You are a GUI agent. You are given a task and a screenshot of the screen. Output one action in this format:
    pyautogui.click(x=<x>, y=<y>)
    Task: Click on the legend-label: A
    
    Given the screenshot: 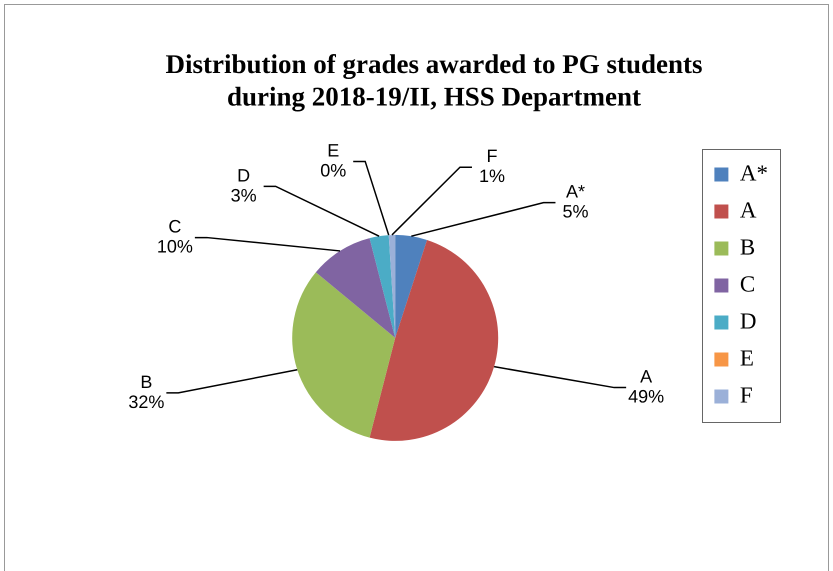 What is the action you would take?
    pyautogui.click(x=748, y=210)
    